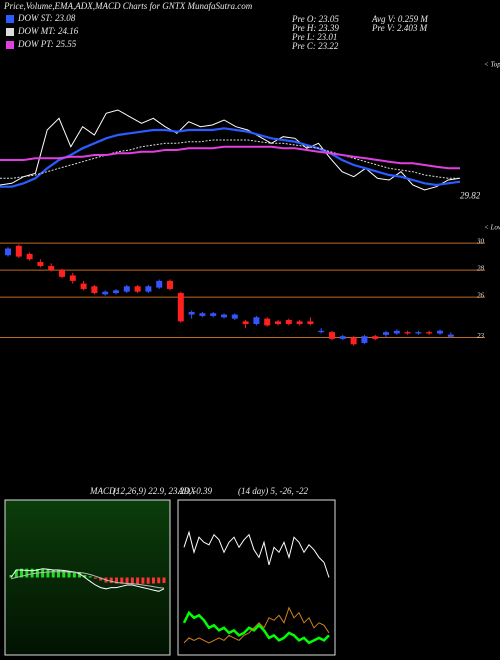 Image resolution: width=500 pixels, height=660 pixels. I want to click on panel-title: ADX, so click(186, 491).